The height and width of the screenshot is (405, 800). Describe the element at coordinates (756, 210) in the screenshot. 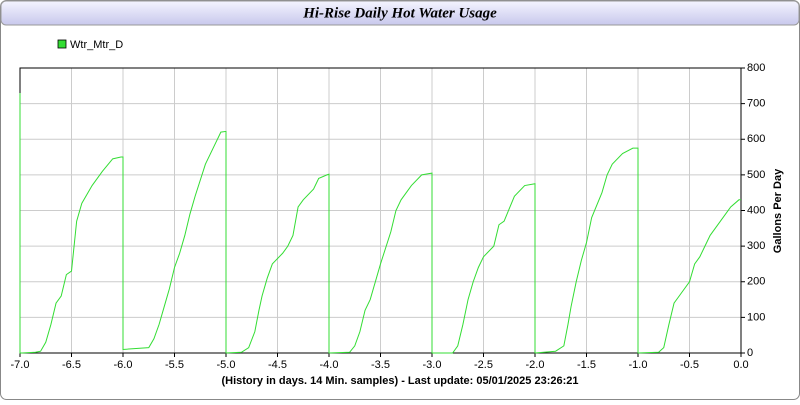

I see `y-tick-label: 400` at that location.